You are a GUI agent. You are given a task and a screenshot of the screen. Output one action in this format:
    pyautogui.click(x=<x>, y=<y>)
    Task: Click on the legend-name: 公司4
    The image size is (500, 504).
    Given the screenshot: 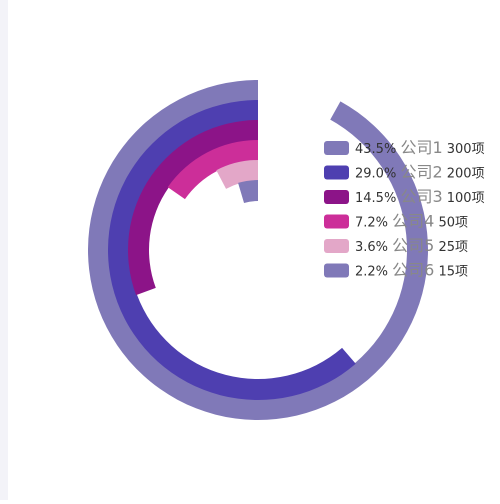 What is the action you would take?
    pyautogui.click(x=413, y=221)
    